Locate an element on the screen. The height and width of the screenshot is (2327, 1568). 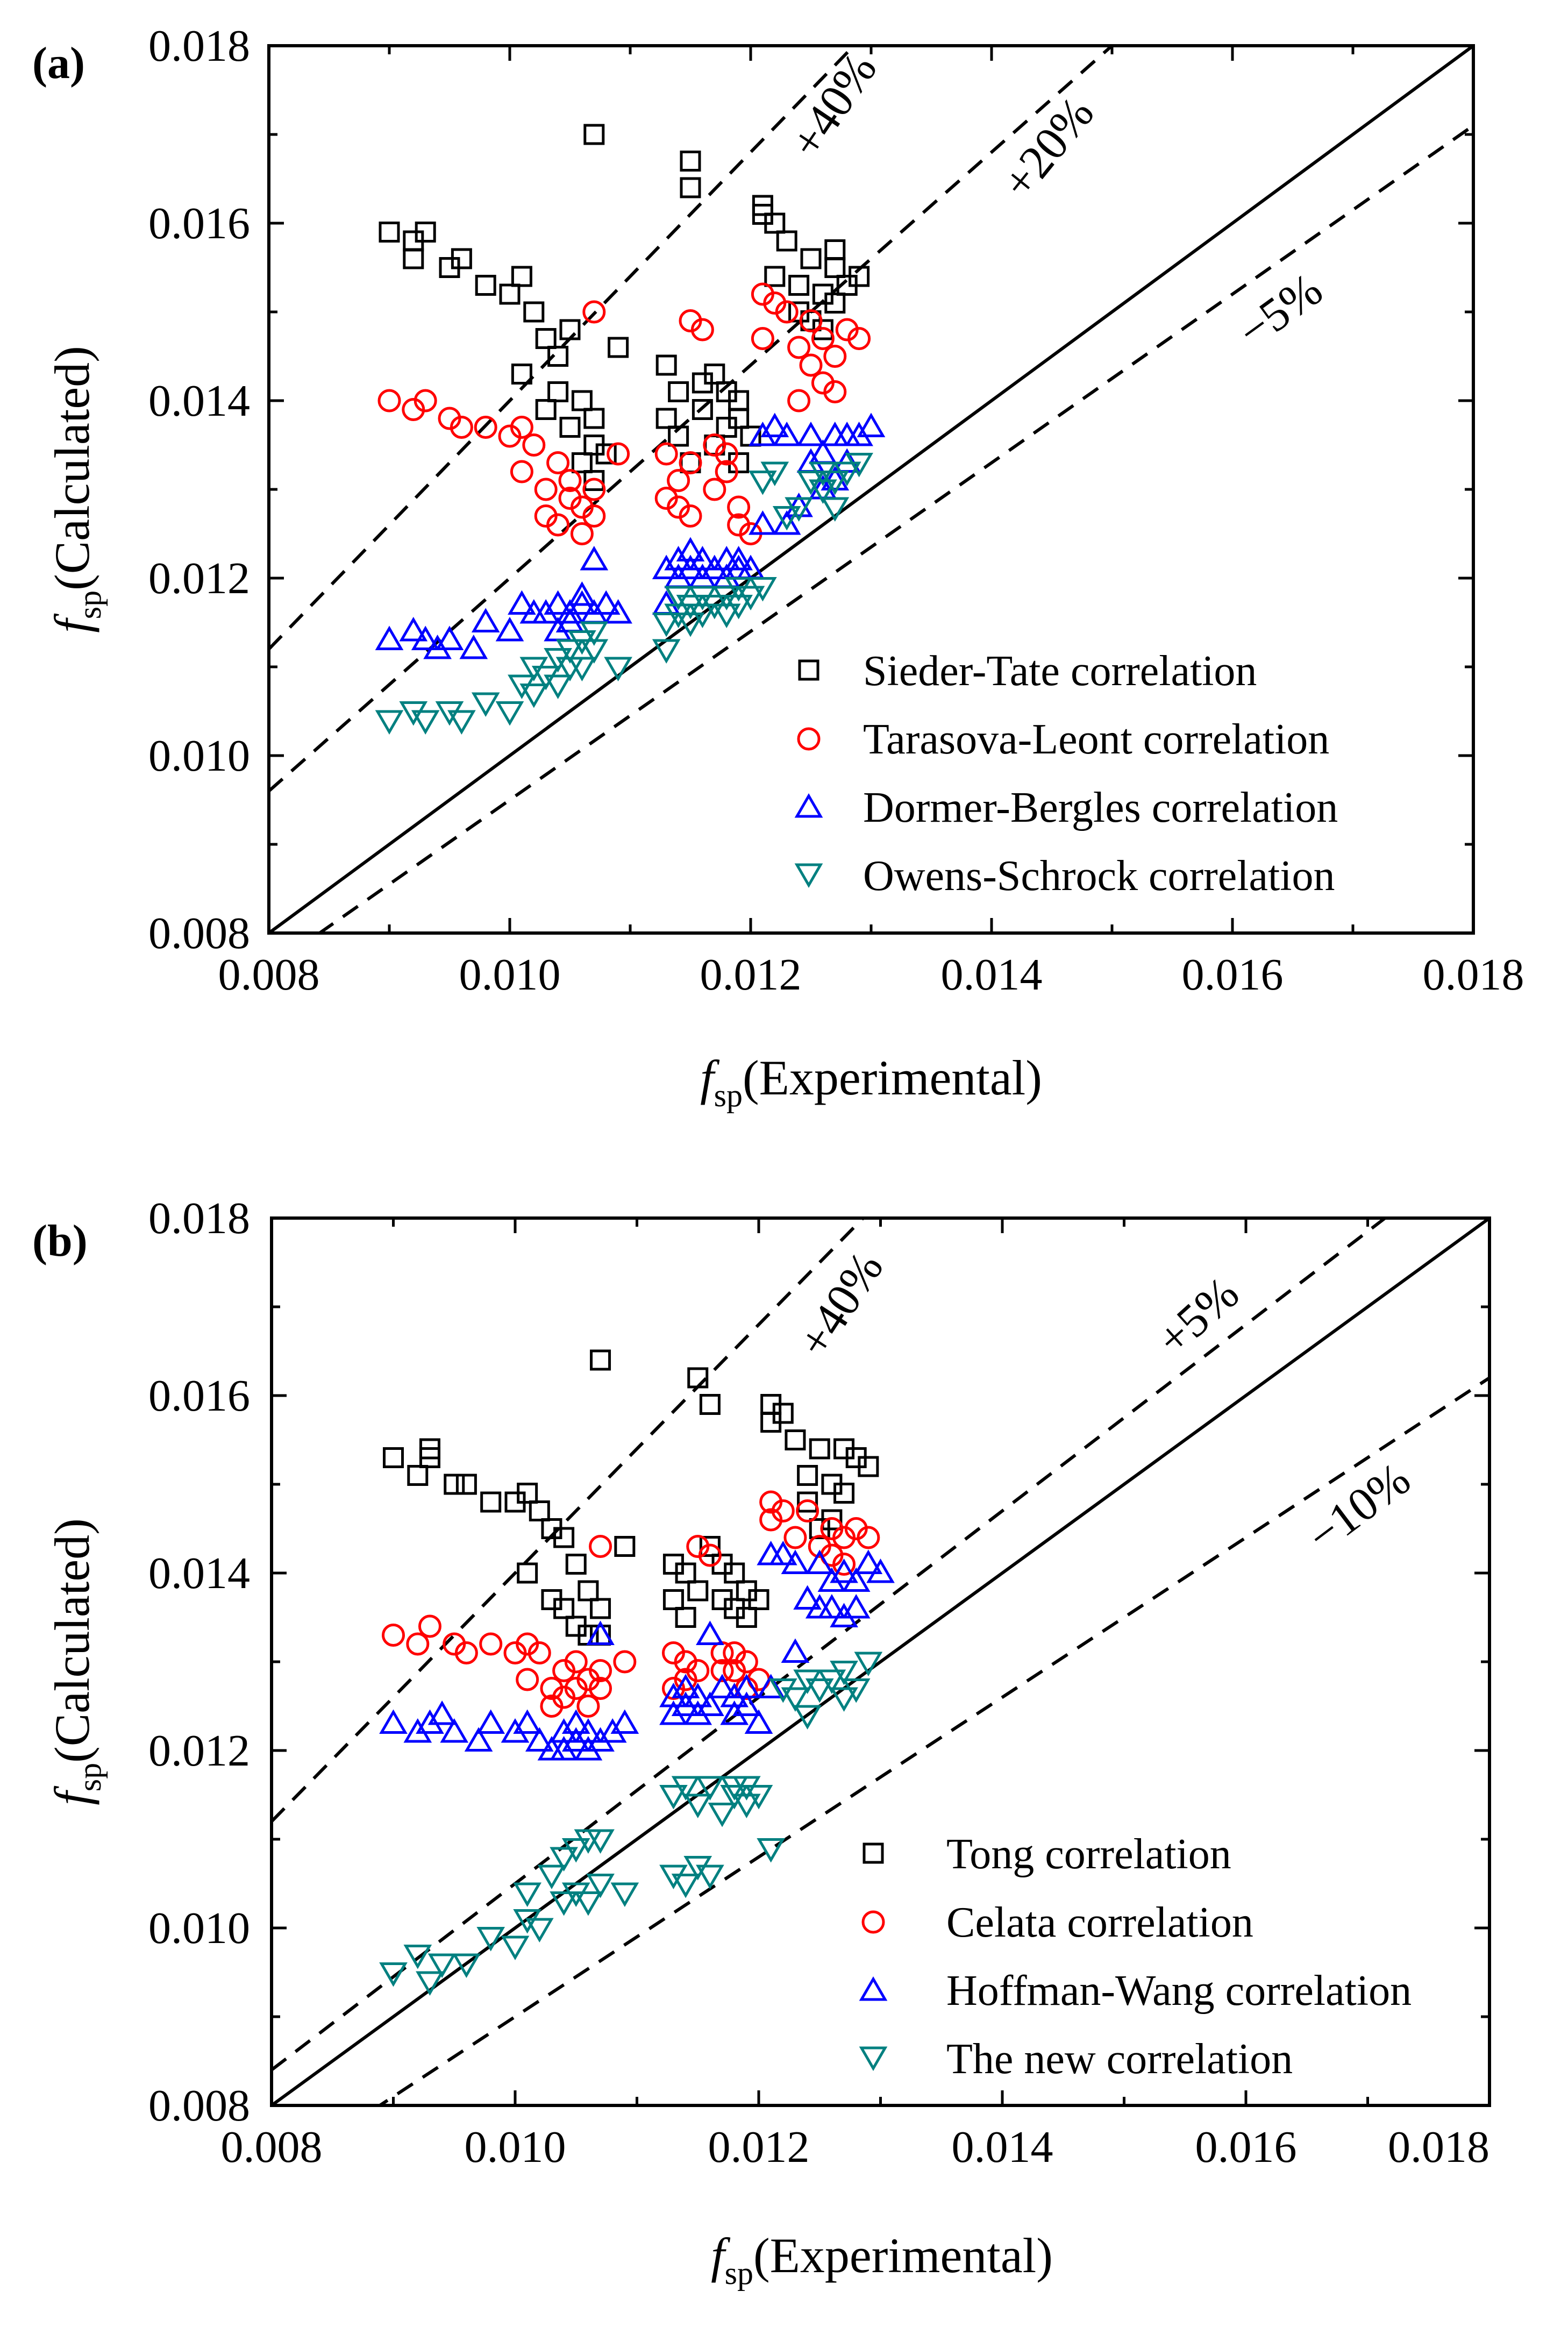
panel-a-ytick-label: 0.018 is located at coordinates (199, 46).